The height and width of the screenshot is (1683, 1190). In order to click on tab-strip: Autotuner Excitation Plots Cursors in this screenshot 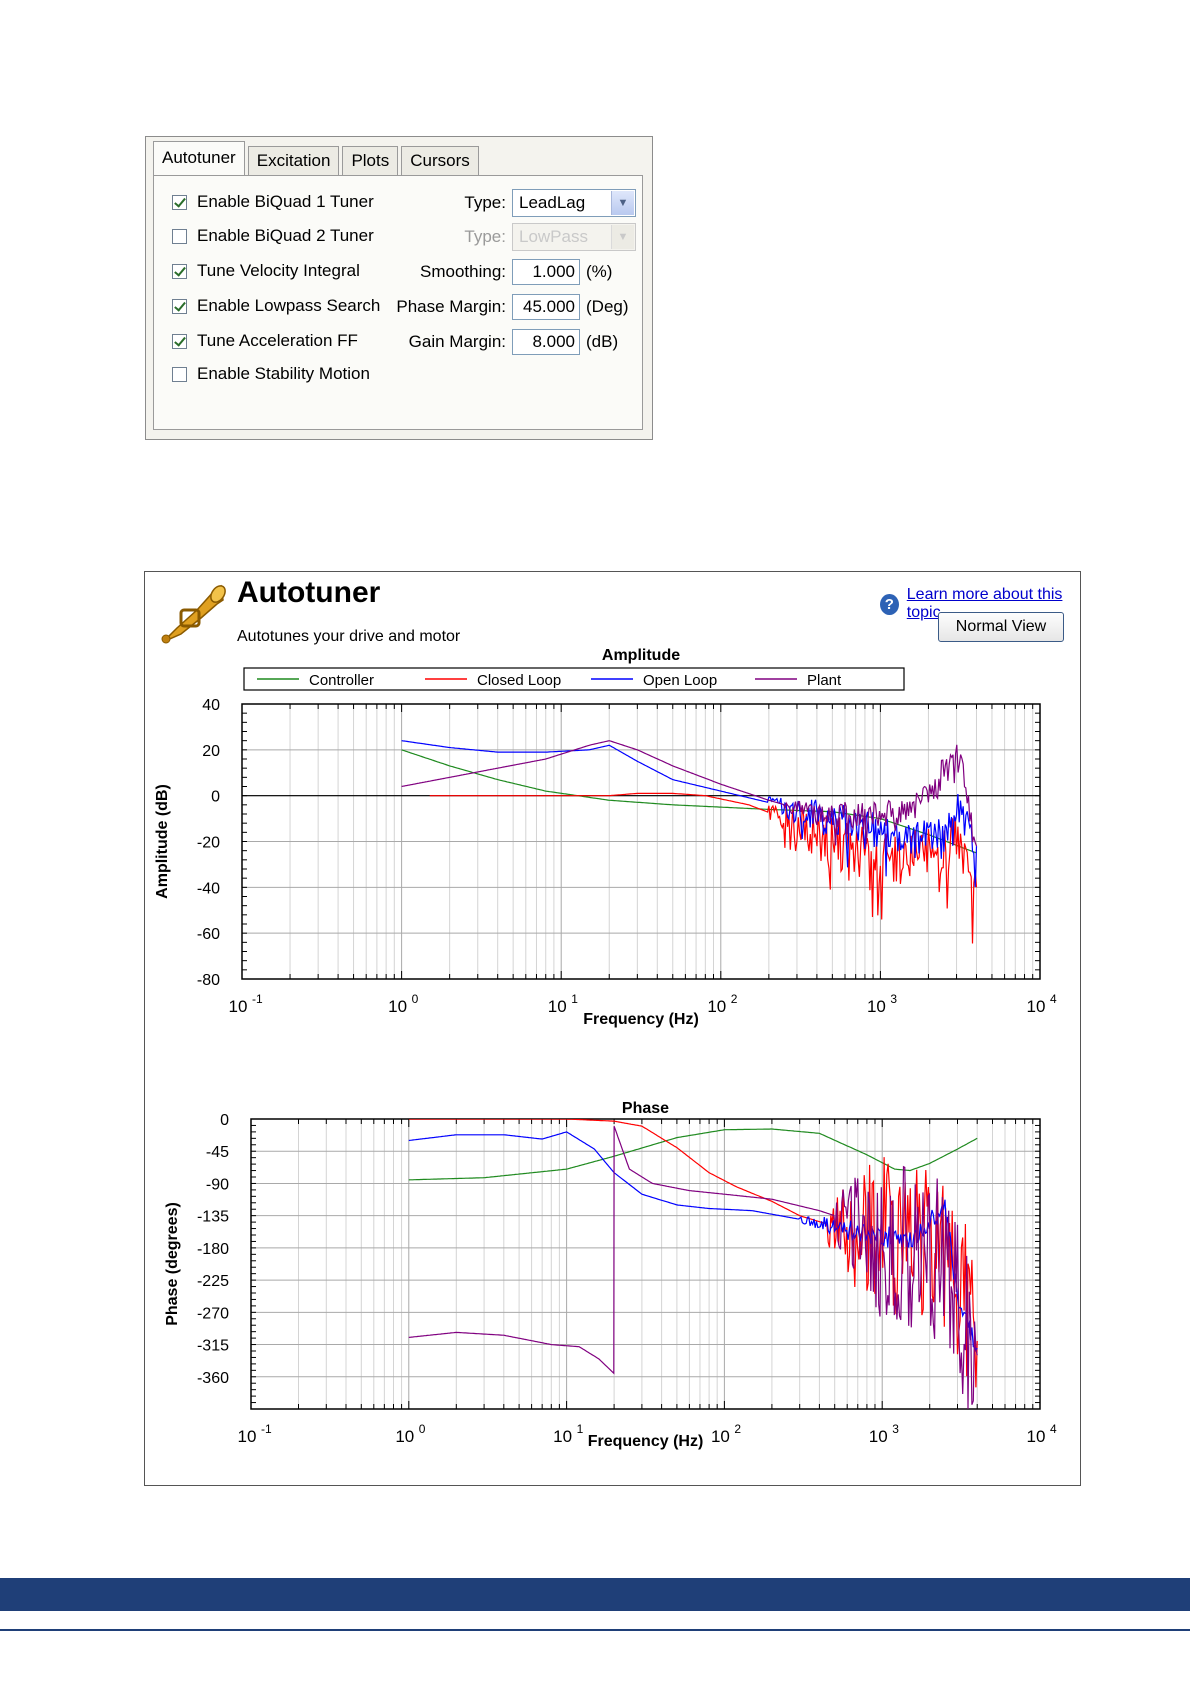, I will do `click(317, 158)`.